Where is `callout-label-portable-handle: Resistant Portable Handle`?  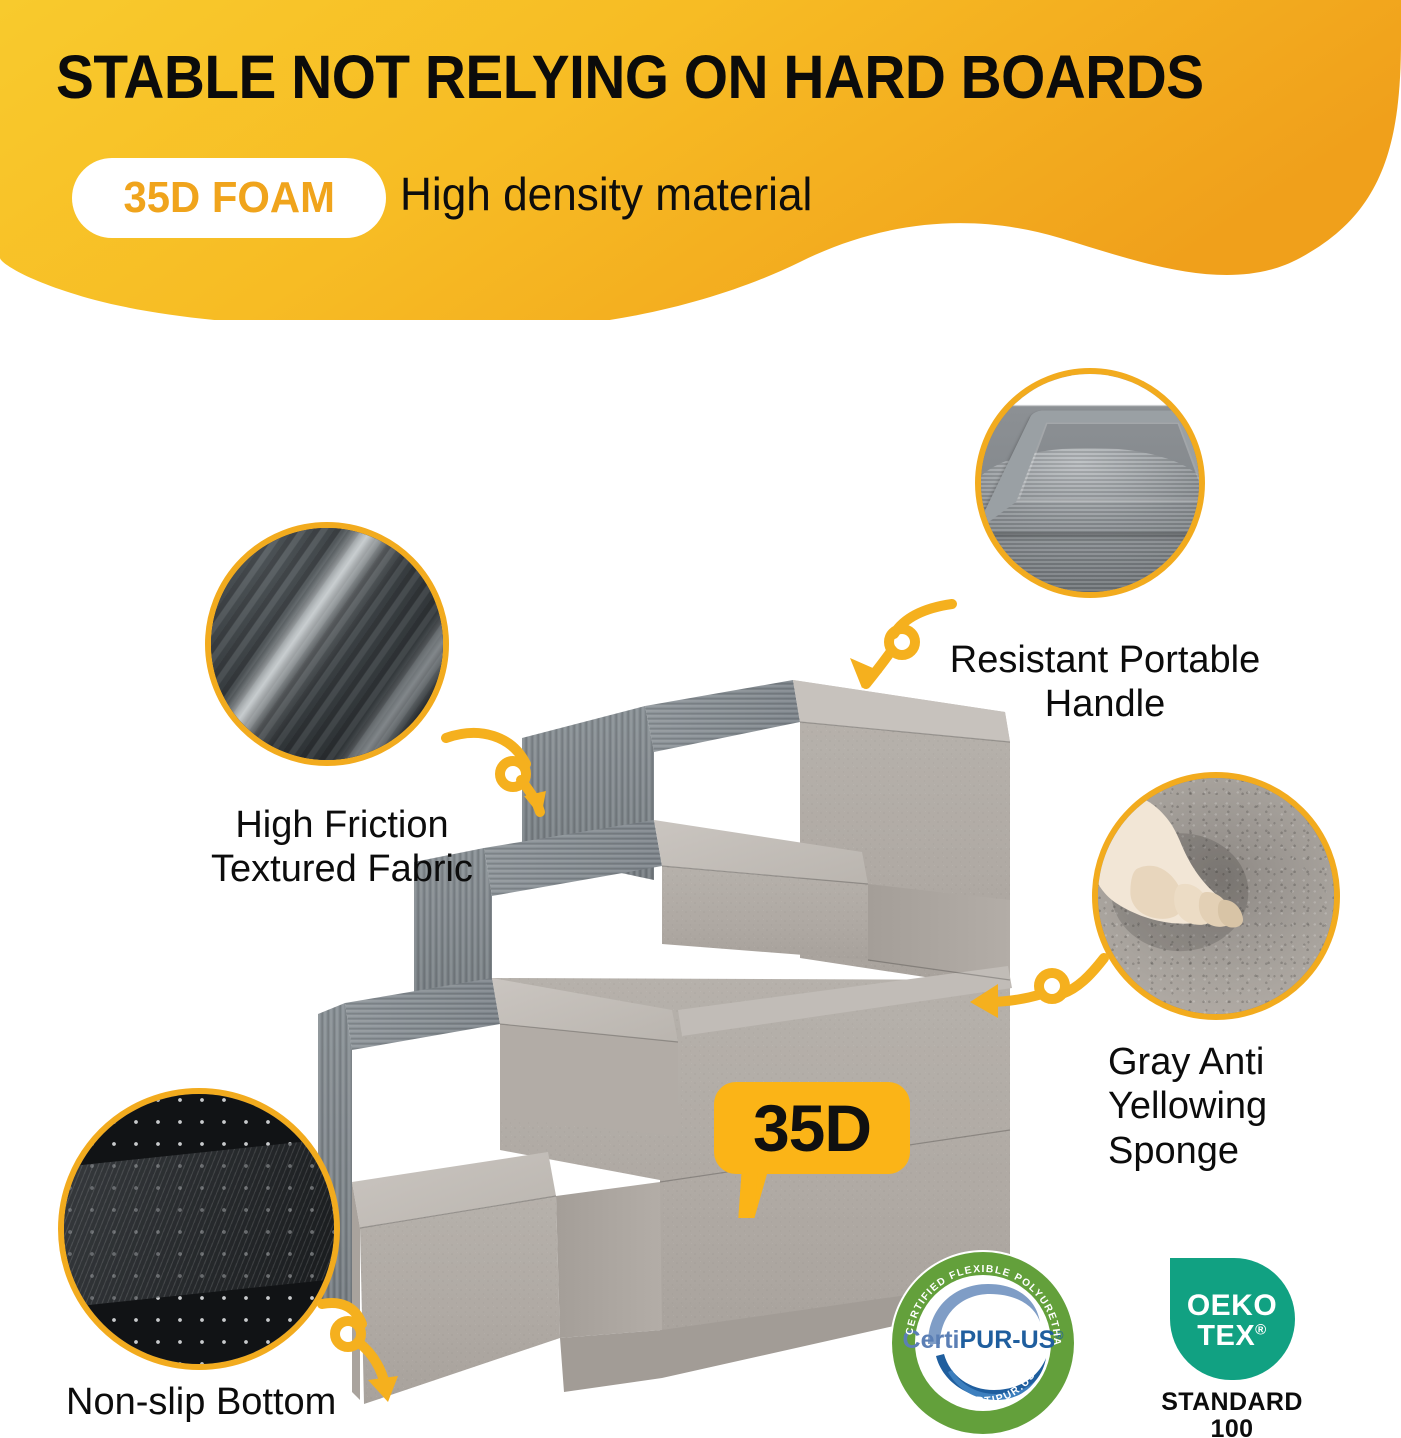
callout-label-portable-handle: Resistant Portable Handle is located at coordinates (1105, 682).